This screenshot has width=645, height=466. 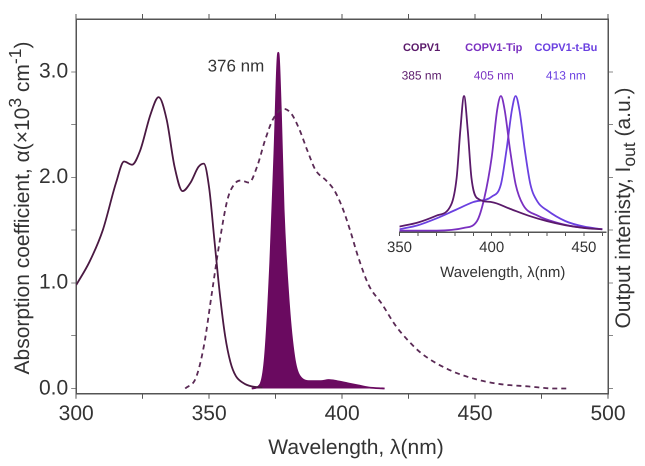 I want to click on y-tick-label: 2.0, so click(x=53, y=176).